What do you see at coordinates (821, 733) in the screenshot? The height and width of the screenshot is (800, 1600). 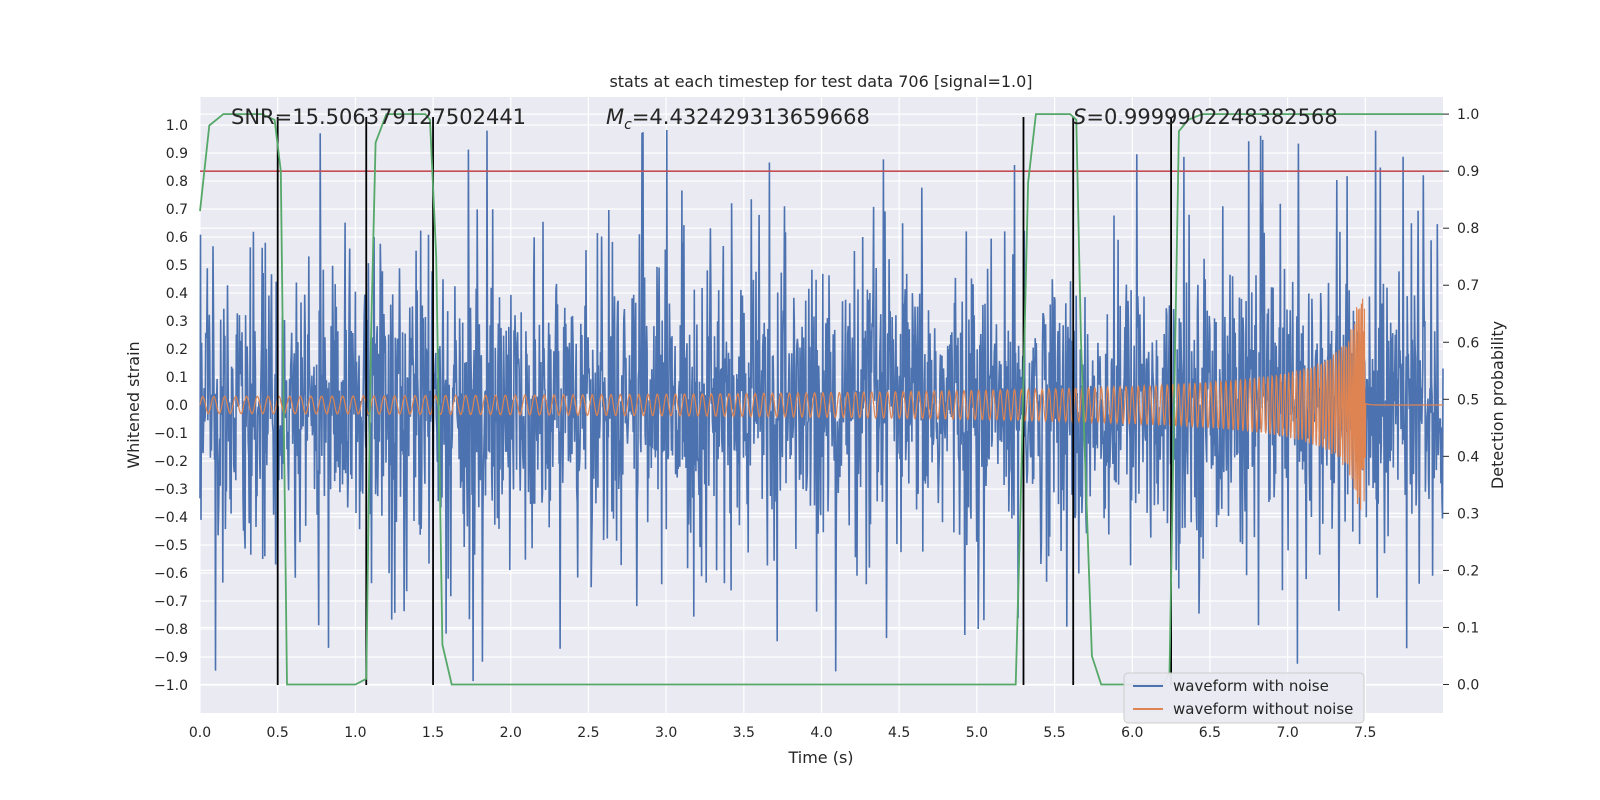 I see `x-tick-label: 4.0` at bounding box center [821, 733].